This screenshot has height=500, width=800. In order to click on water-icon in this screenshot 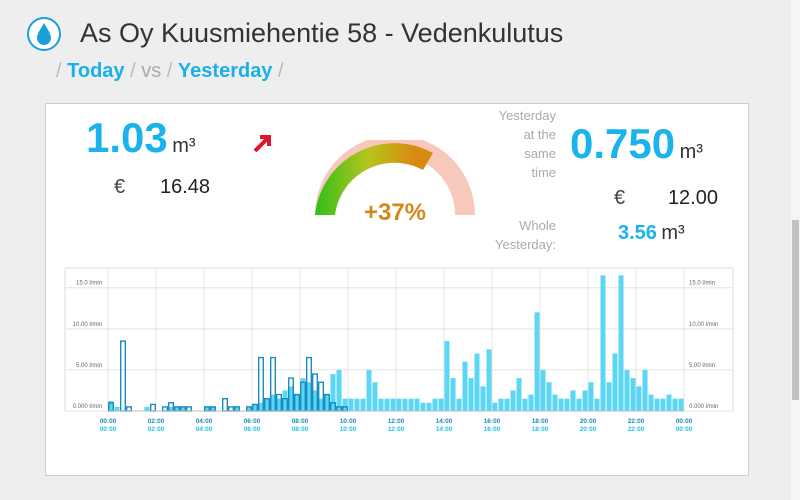, I will do `click(44, 34)`.